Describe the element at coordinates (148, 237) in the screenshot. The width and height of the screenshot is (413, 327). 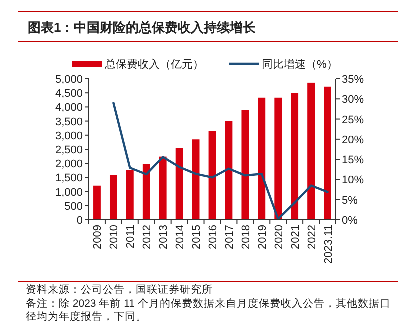
I see `x-tick-label: 2012` at that location.